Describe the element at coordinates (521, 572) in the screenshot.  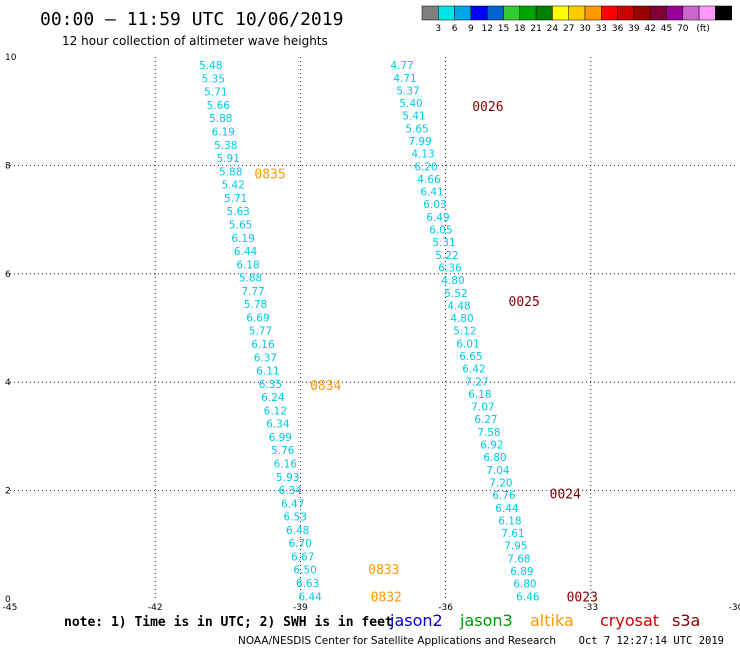
I see `wave-height-label: 6.89` at that location.